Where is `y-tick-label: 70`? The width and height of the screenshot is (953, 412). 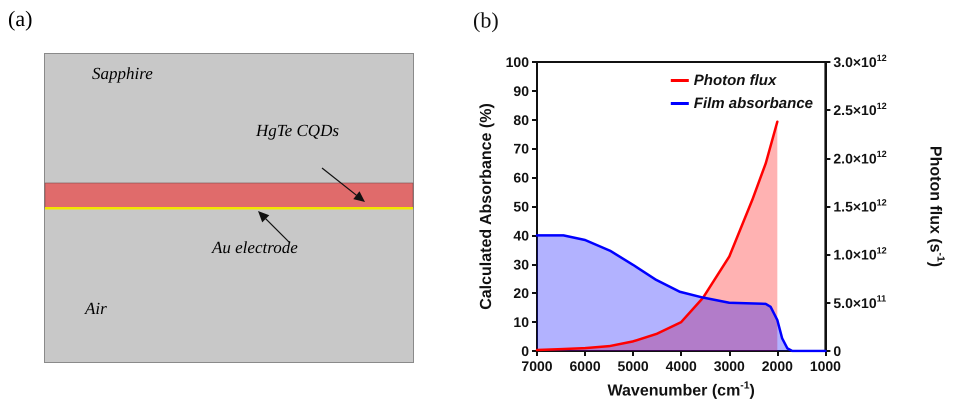
y-tick-label: 70 is located at coordinates (521, 148).